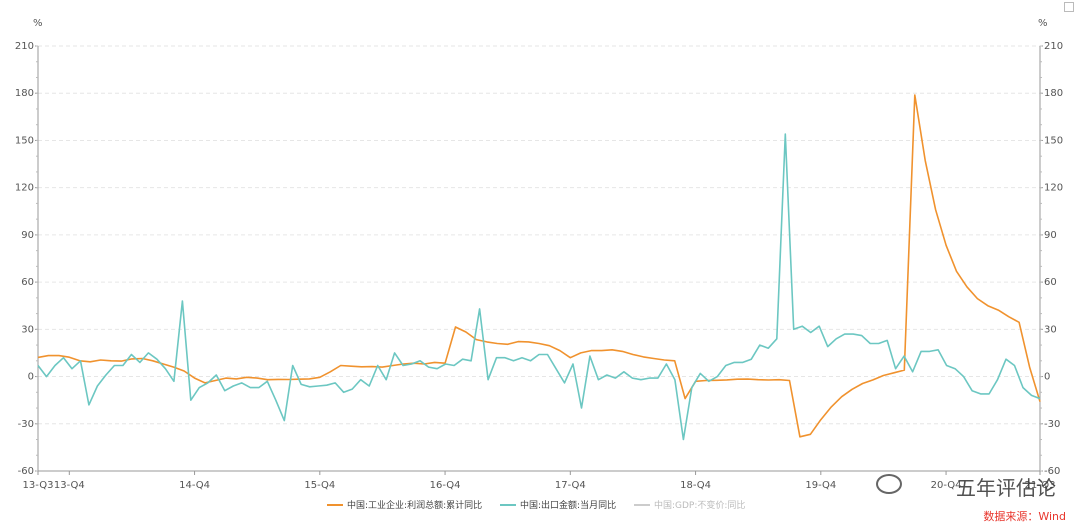 The height and width of the screenshot is (529, 1080). I want to click on y-tick-label-right: -60, so click(1052, 471).